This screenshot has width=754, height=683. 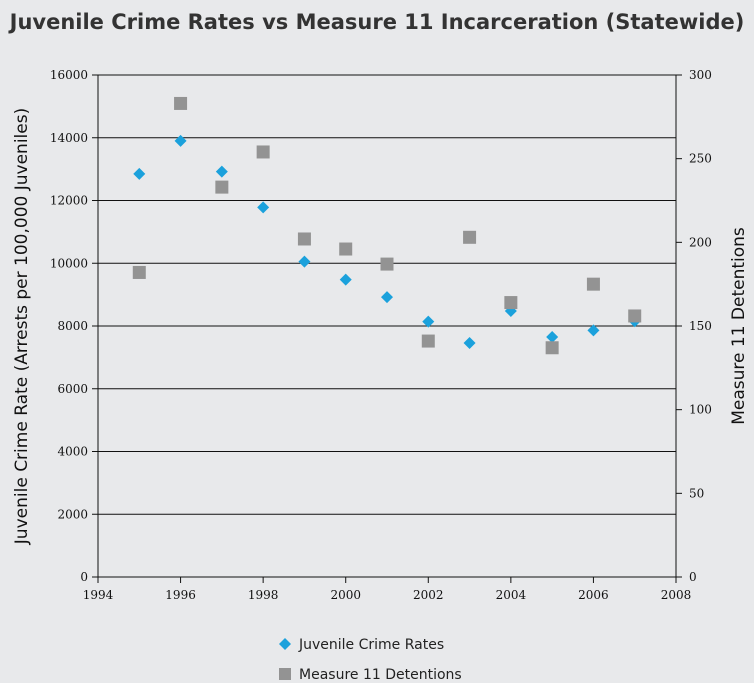 What do you see at coordinates (69, 201) in the screenshot?
I see `y-tick-label: 12000` at bounding box center [69, 201].